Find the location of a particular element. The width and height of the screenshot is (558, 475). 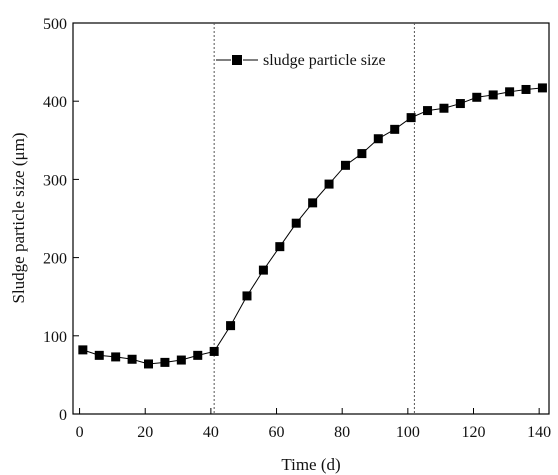

y-tick-label: 400 is located at coordinates (55, 102).